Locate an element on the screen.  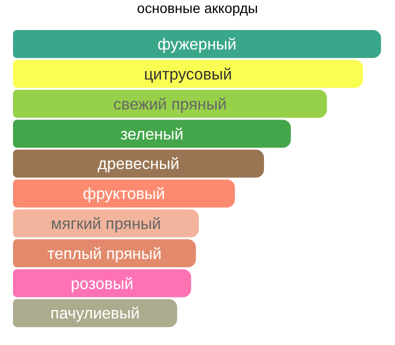
y-tick-label: фруктовый is located at coordinates (123, 195).